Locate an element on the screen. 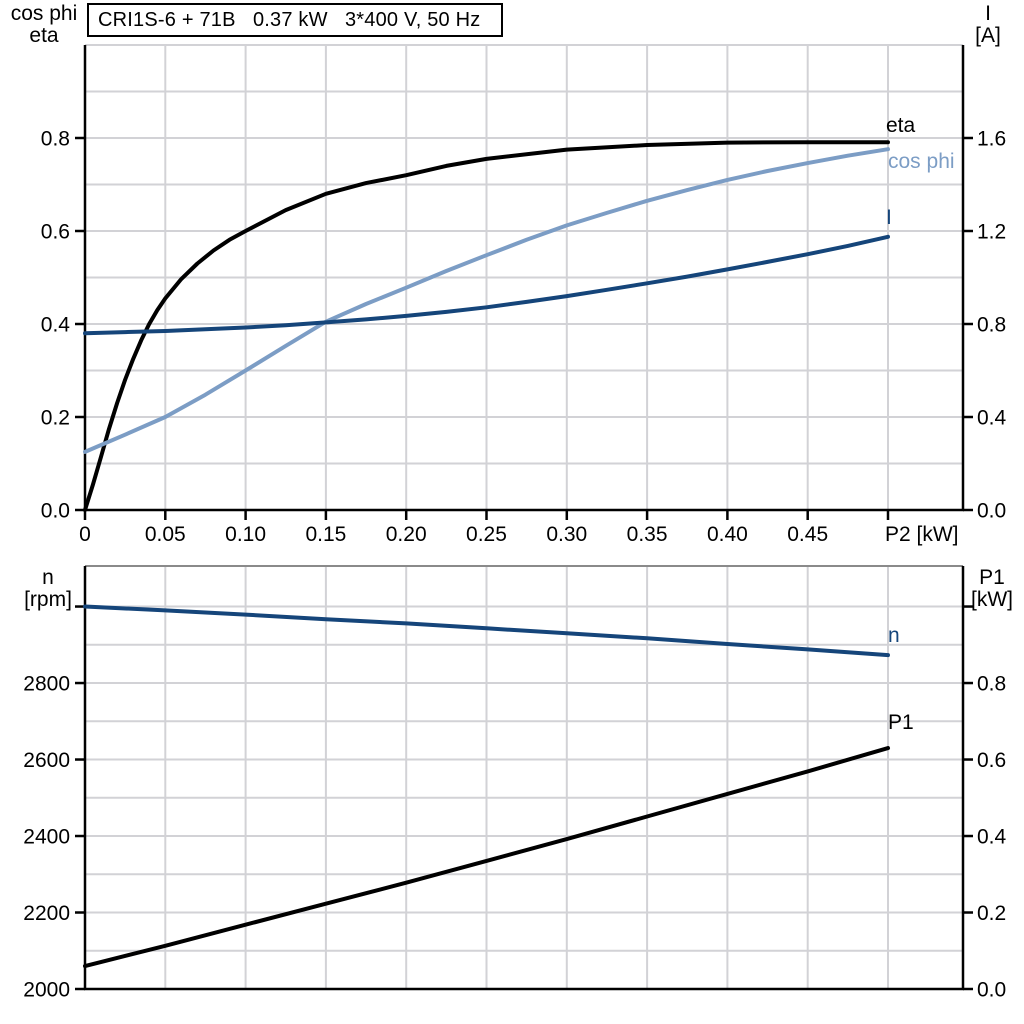  speed-power-left-tick-label: 2400 is located at coordinates (46, 837).